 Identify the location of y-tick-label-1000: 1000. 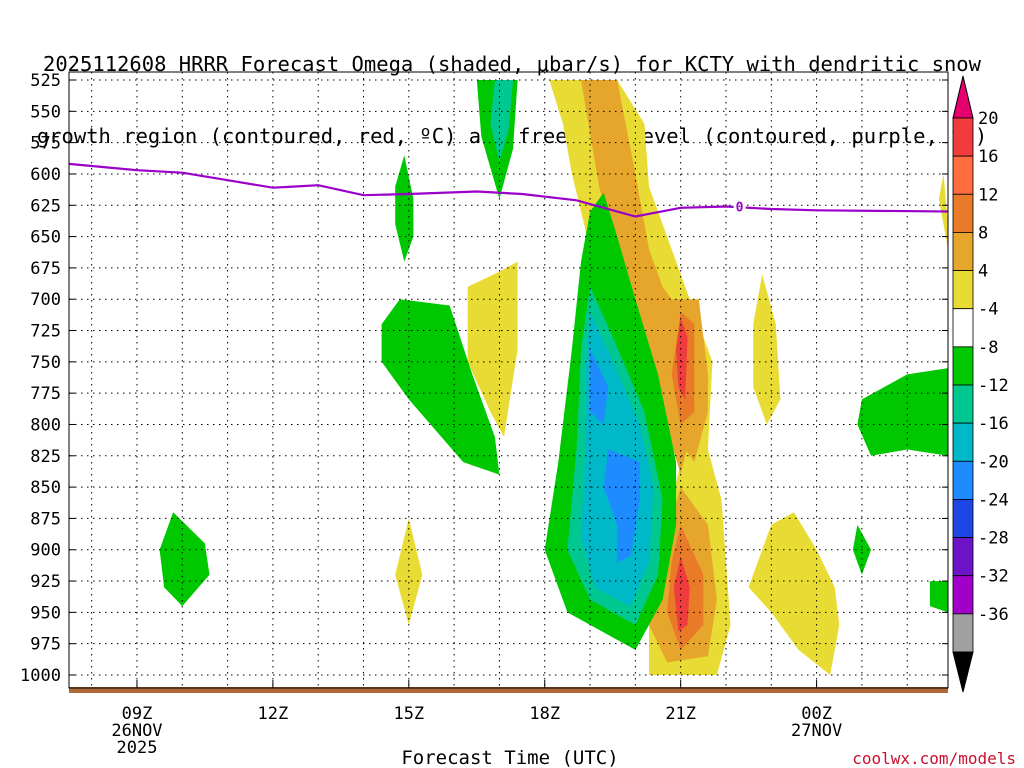
(40, 676).